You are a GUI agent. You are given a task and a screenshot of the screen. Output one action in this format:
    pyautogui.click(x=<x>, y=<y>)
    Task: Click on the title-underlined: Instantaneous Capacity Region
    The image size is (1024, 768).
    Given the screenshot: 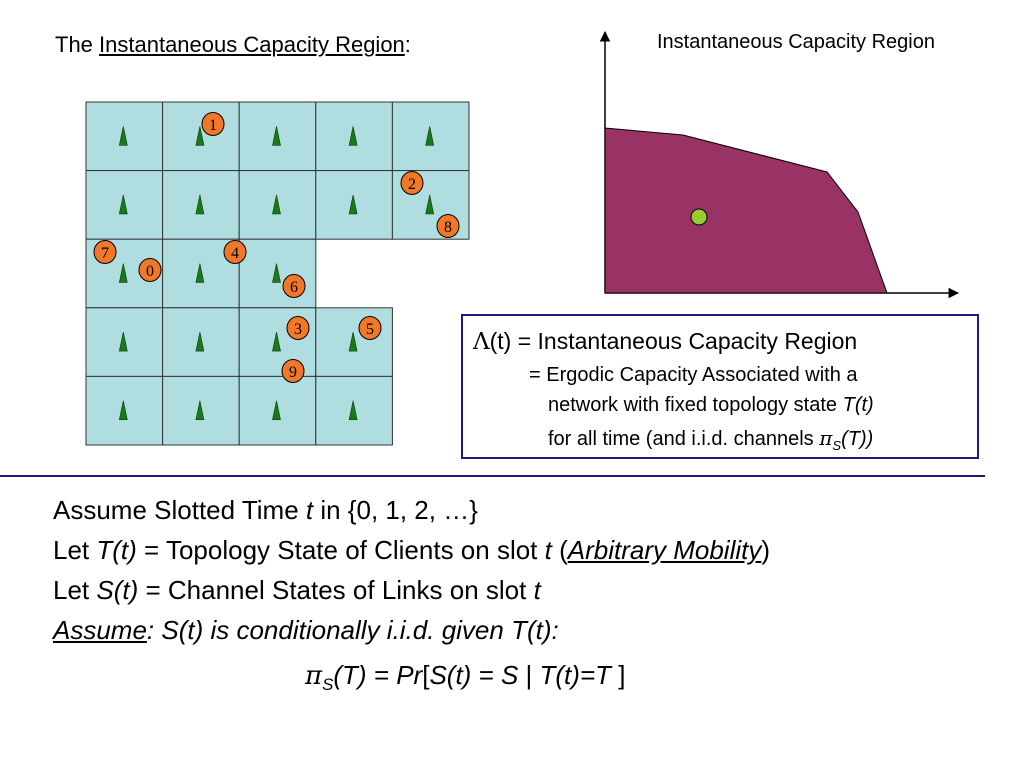 What is the action you would take?
    pyautogui.click(x=252, y=44)
    